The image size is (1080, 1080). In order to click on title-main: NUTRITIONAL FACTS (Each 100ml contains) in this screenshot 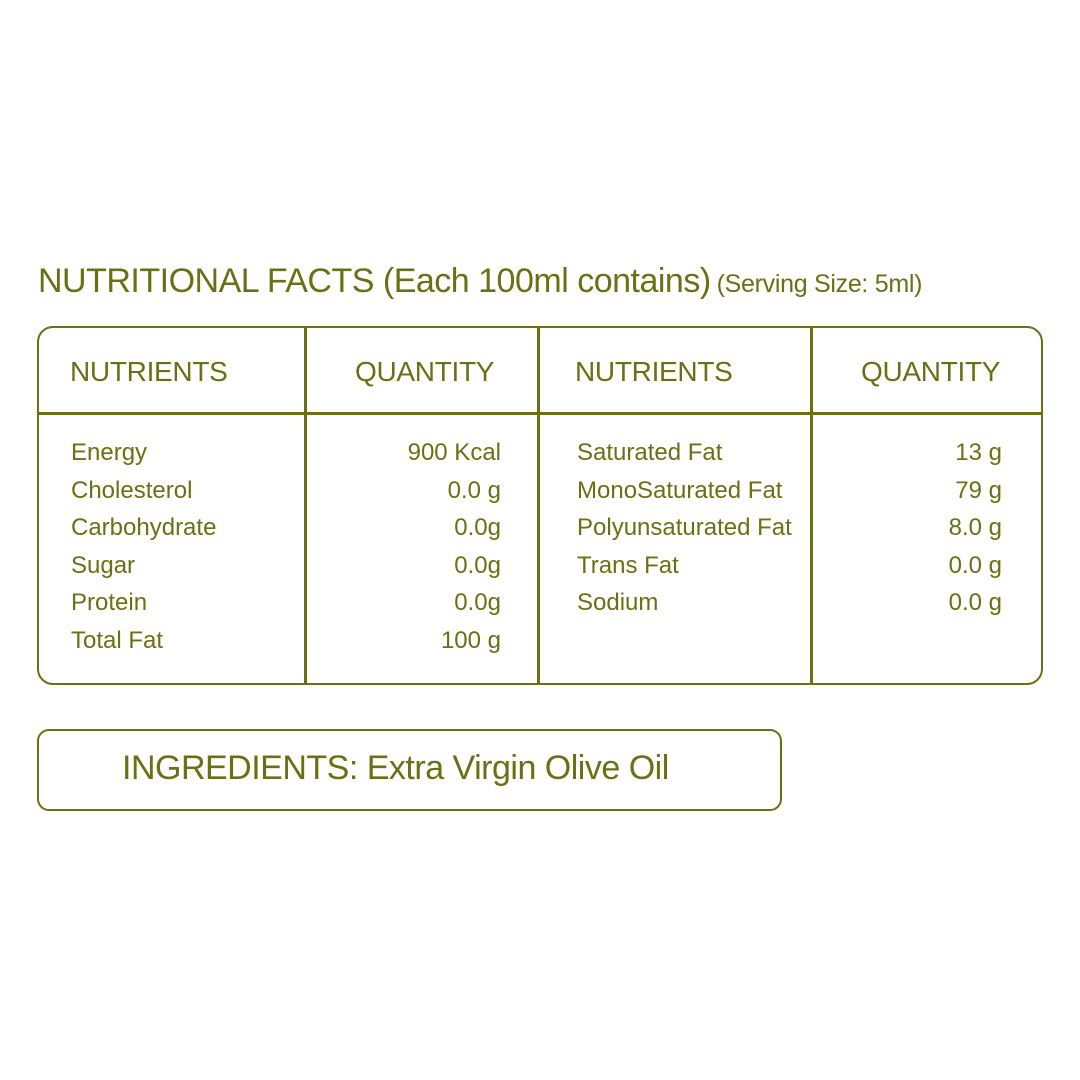, I will do `click(374, 281)`.